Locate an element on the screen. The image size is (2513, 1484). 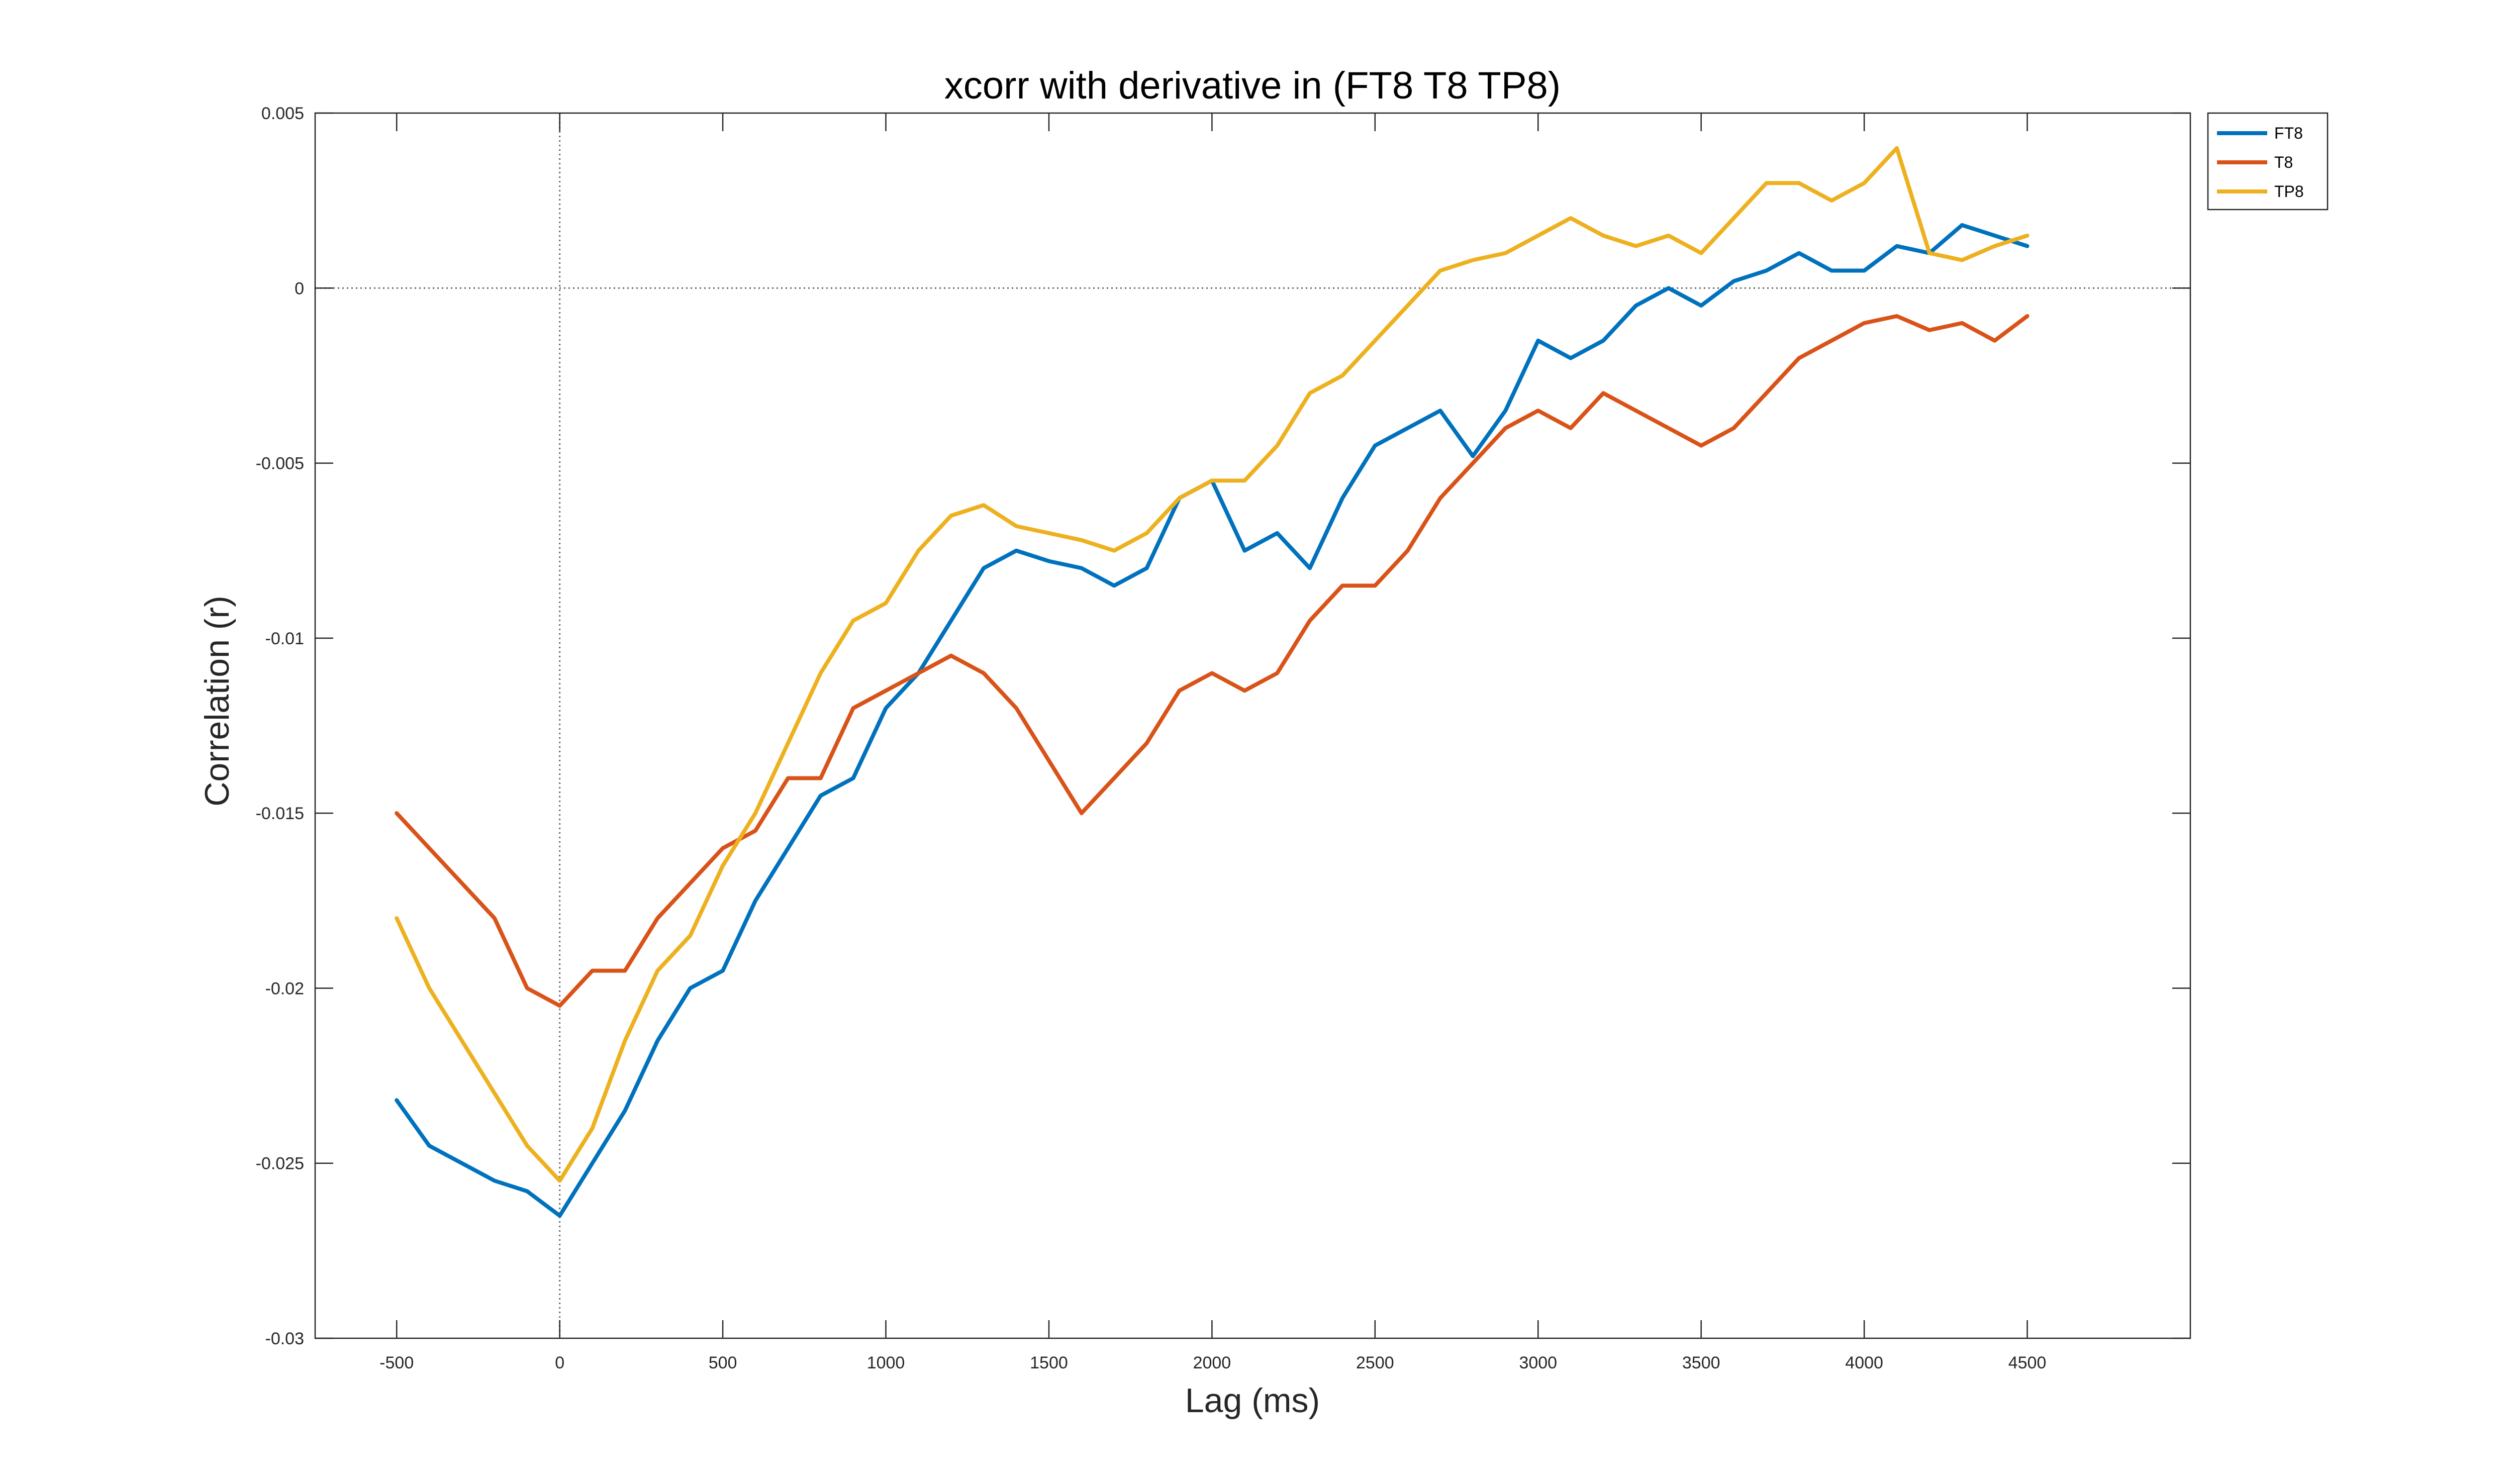
y-tick-label: -0.03 is located at coordinates (285, 1338).